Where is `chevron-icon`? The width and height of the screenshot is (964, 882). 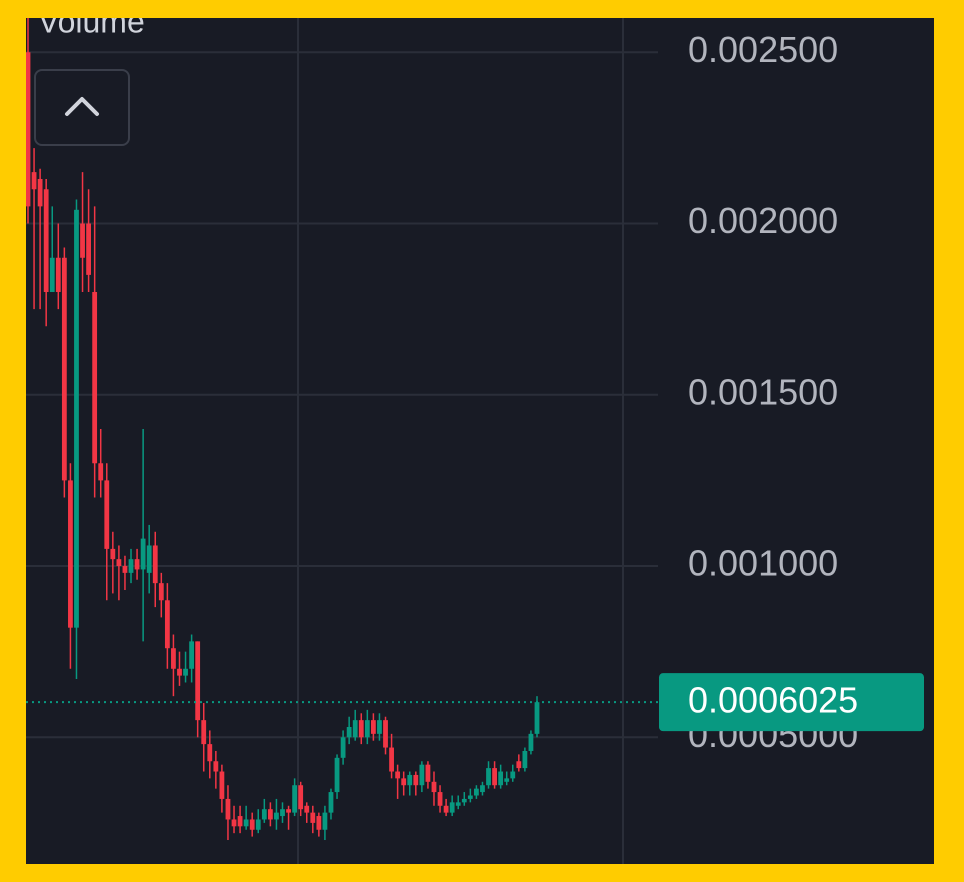 chevron-icon is located at coordinates (82, 106).